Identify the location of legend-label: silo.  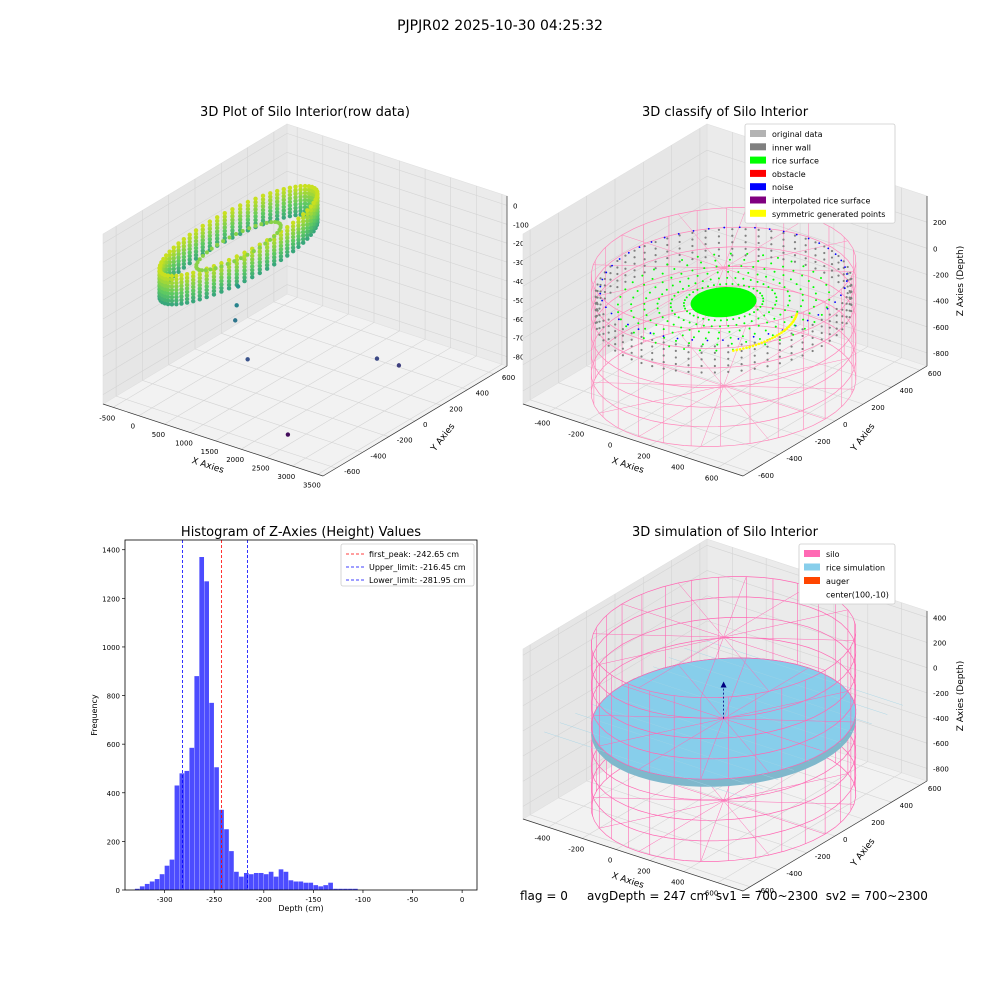
(833, 554).